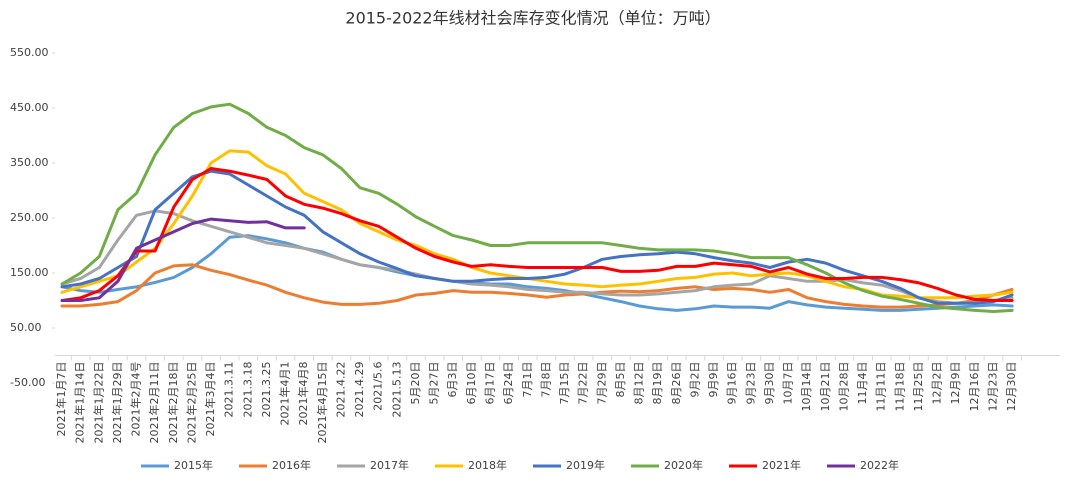 The image size is (1066, 482). I want to click on x-tick-label: 8月5日, so click(620, 380).